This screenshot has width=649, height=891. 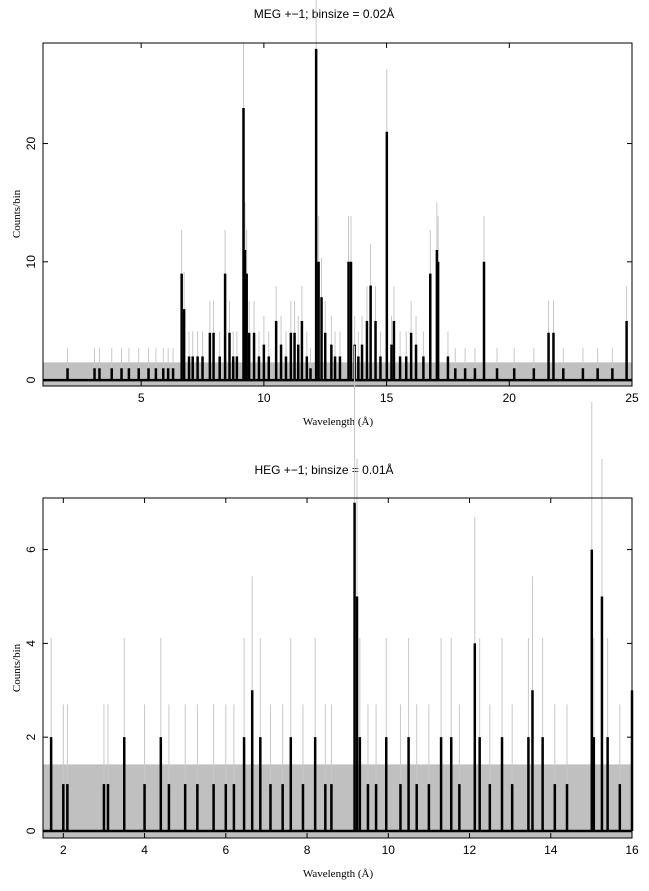 What do you see at coordinates (337, 801) in the screenshot?
I see `heg-background-band` at bounding box center [337, 801].